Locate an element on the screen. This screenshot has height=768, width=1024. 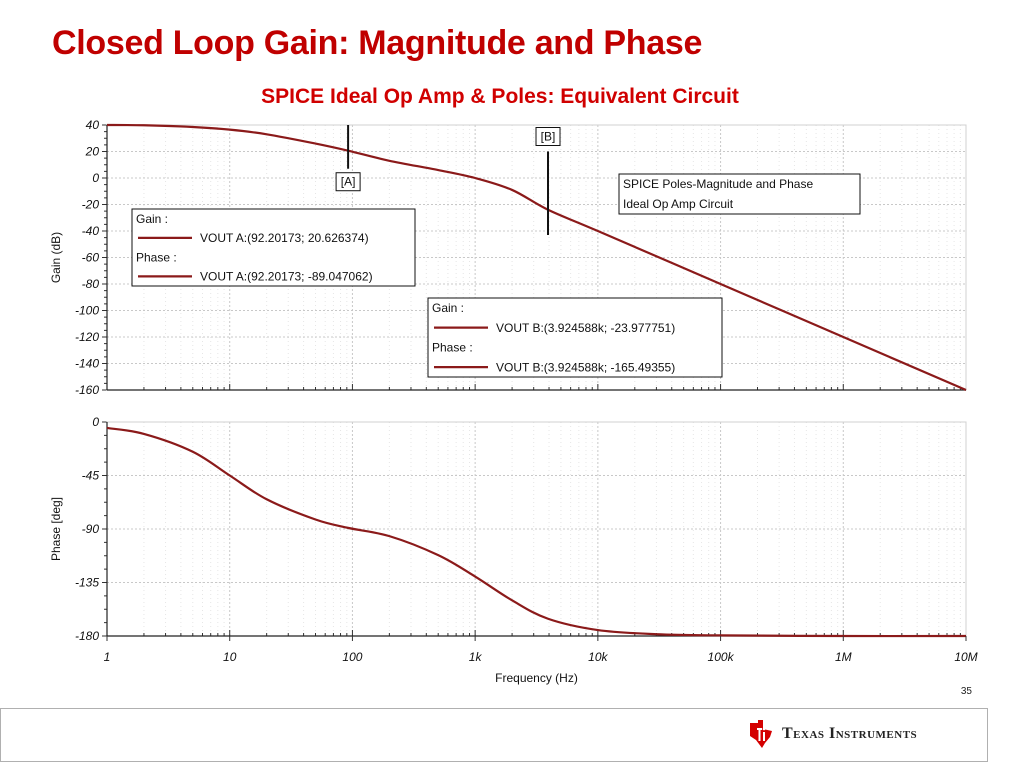
phase-x-tick-label: 1 is located at coordinates (107, 657).